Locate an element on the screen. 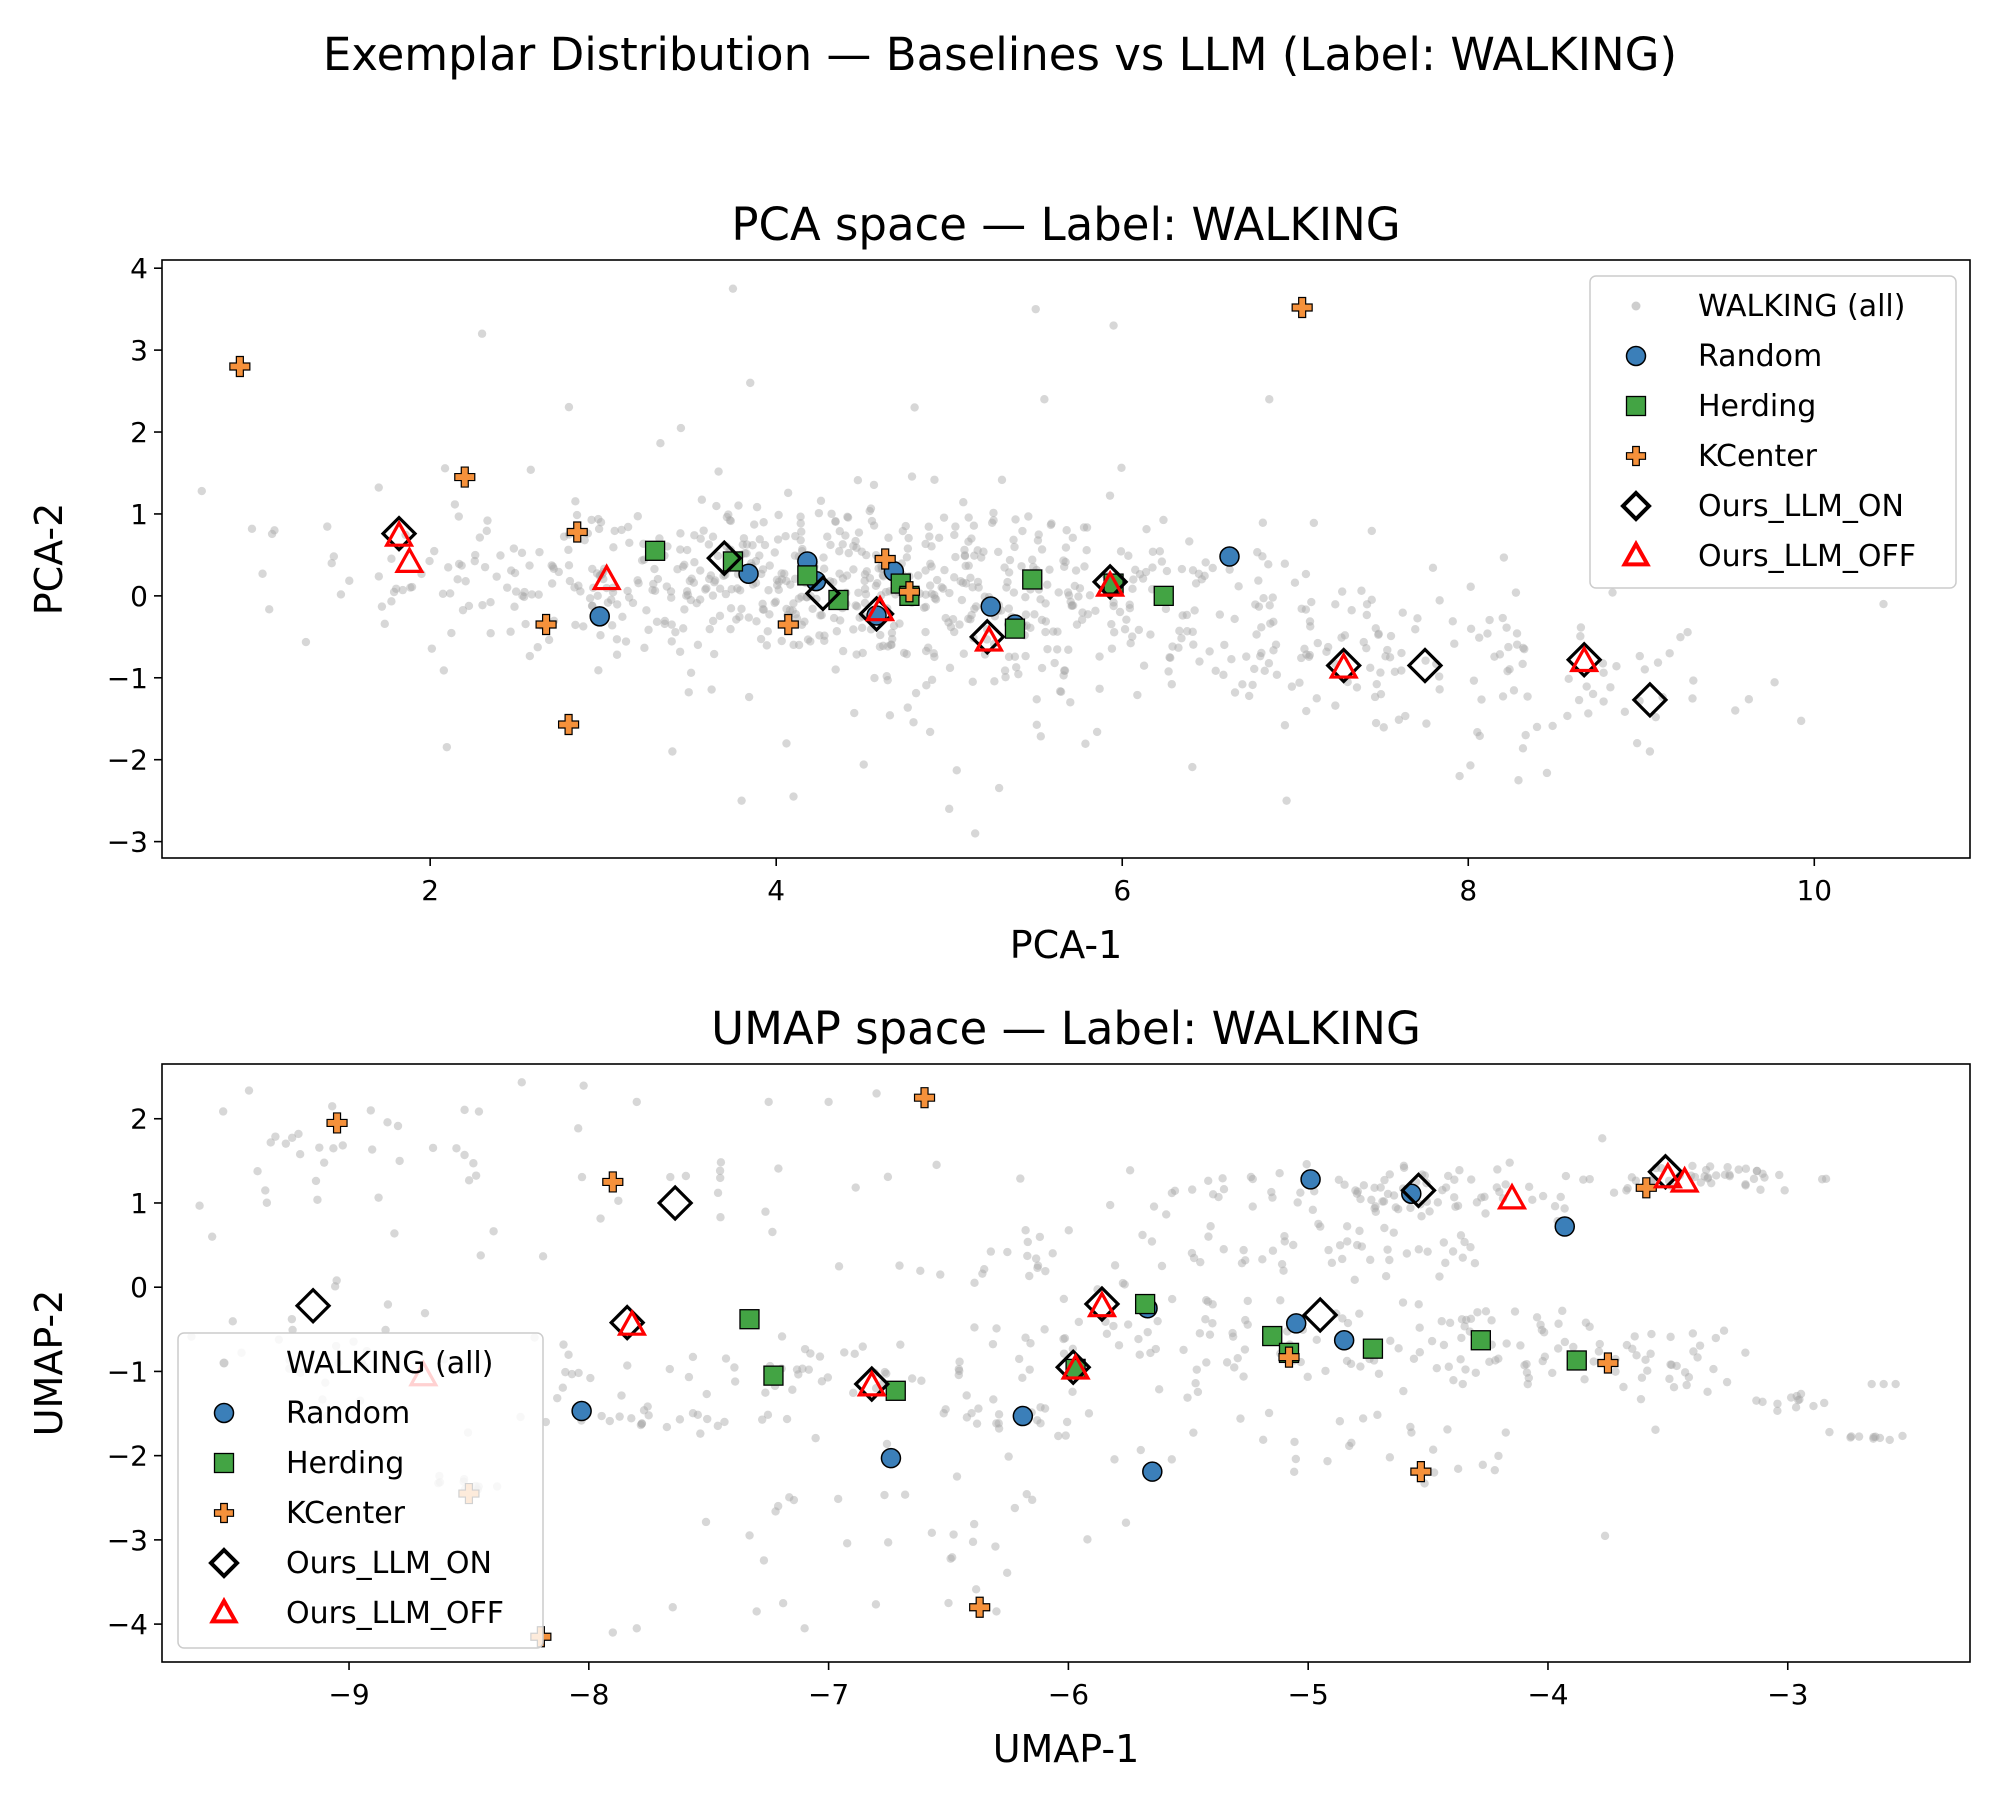 This screenshot has width=2000, height=1800. herding-point is located at coordinates (773, 1375).